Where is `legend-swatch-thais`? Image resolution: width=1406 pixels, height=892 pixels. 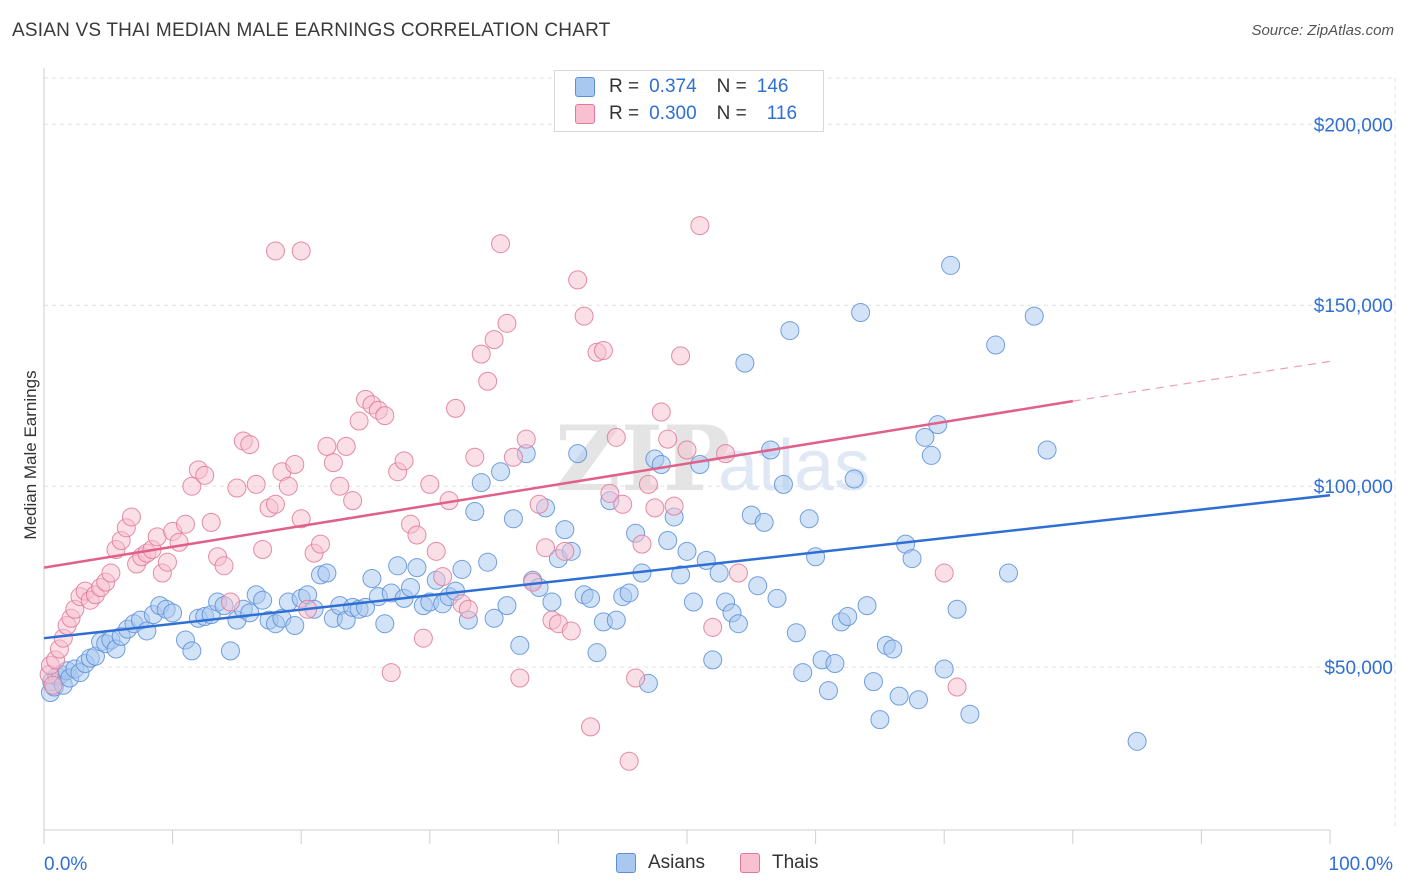 legend-swatch-thais is located at coordinates (585, 114).